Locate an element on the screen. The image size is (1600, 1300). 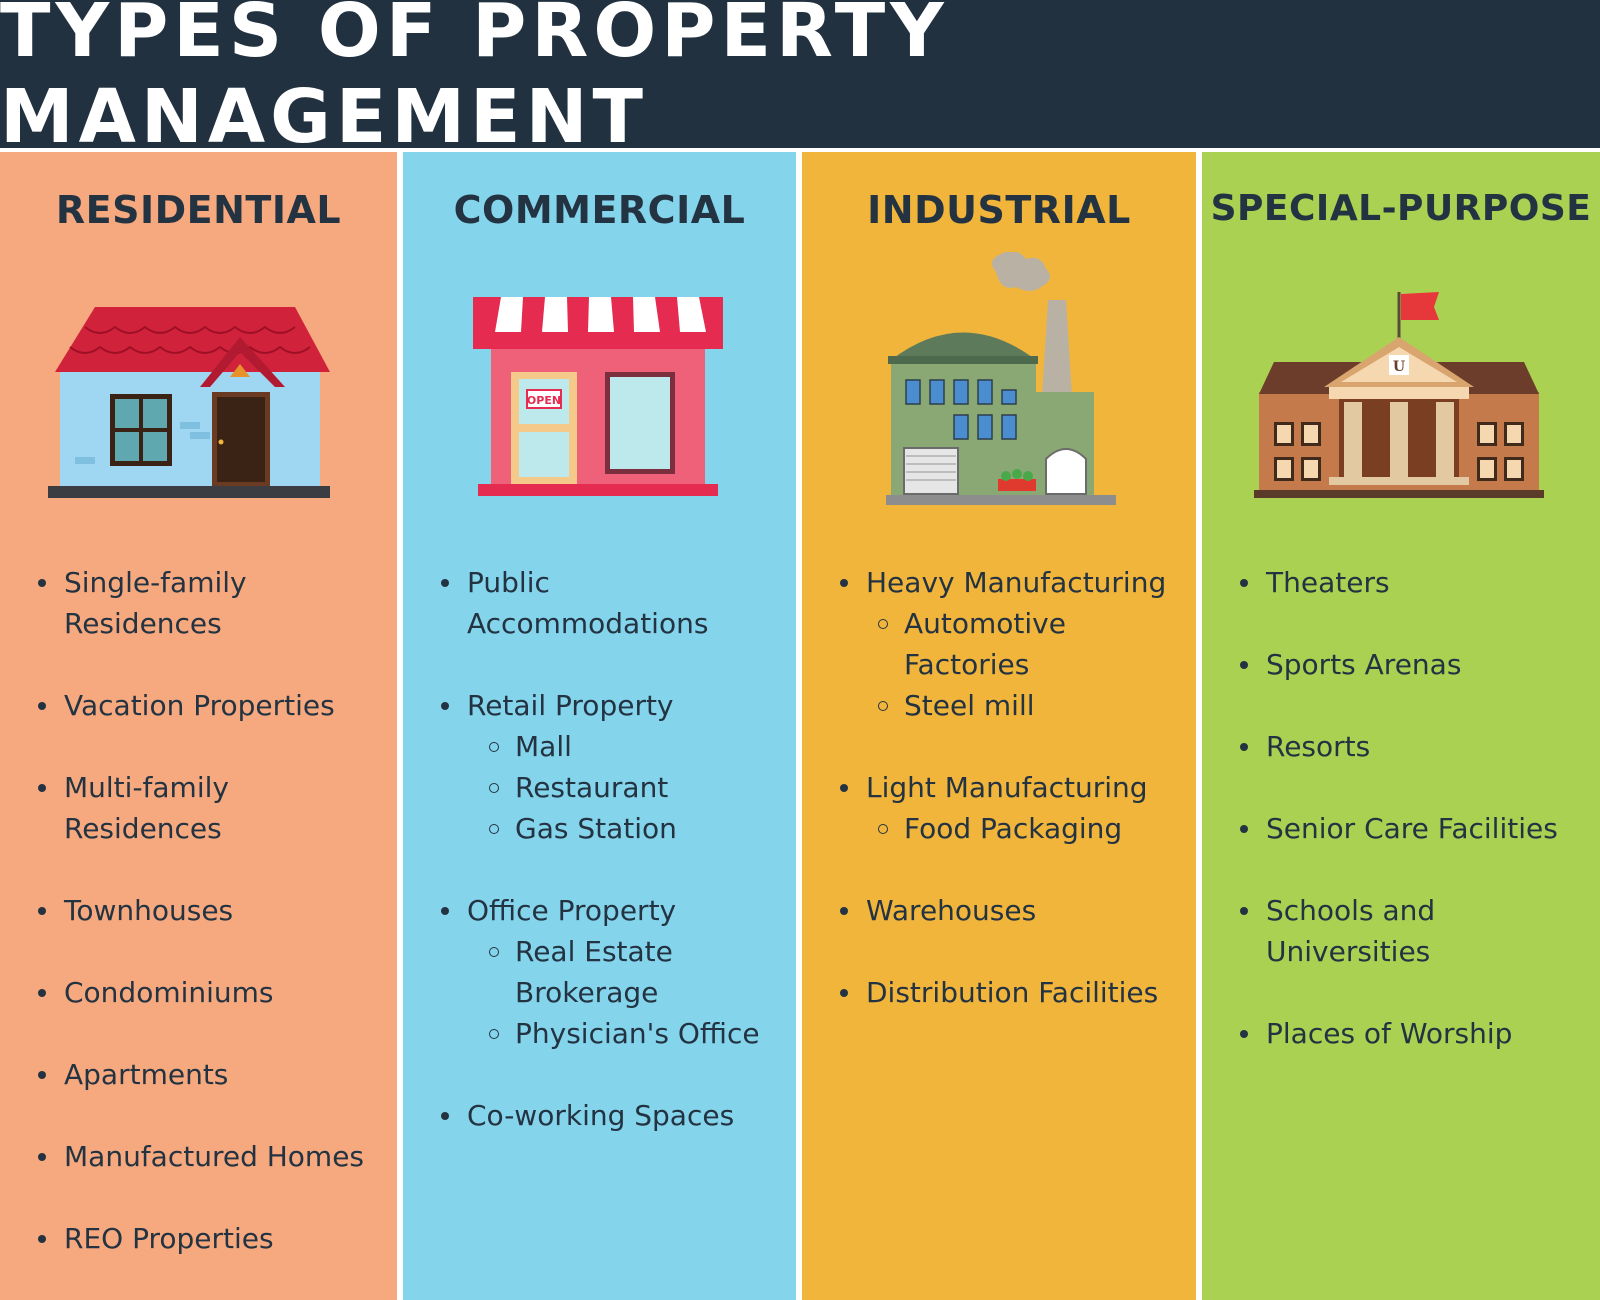
page-title: TYPES OF PROPERTY MANAGEMENT is located at coordinates (474, 80).